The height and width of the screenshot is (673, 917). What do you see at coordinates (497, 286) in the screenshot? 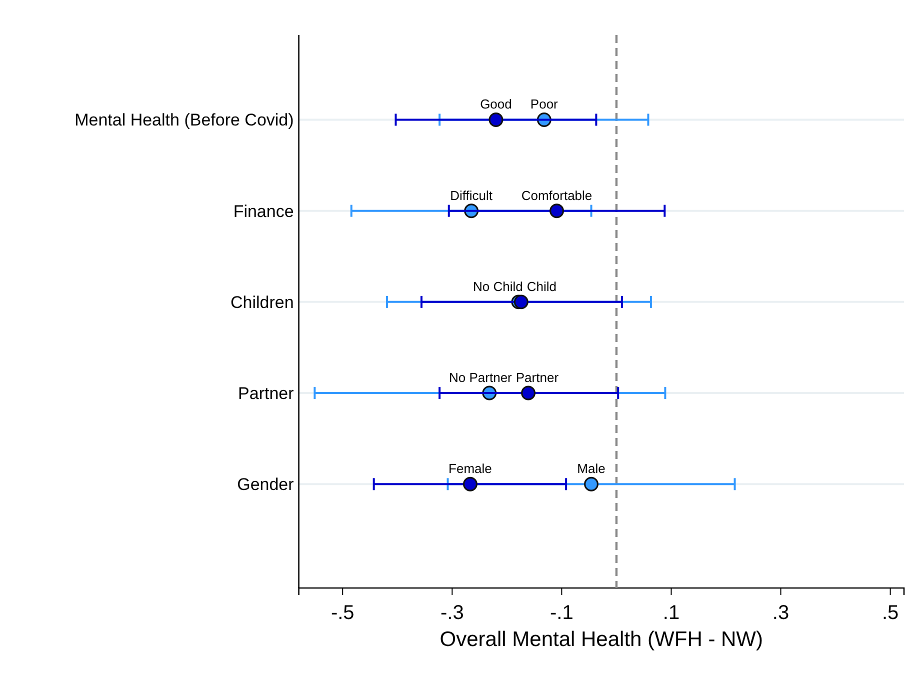
I see `annotation: No Child` at bounding box center [497, 286].